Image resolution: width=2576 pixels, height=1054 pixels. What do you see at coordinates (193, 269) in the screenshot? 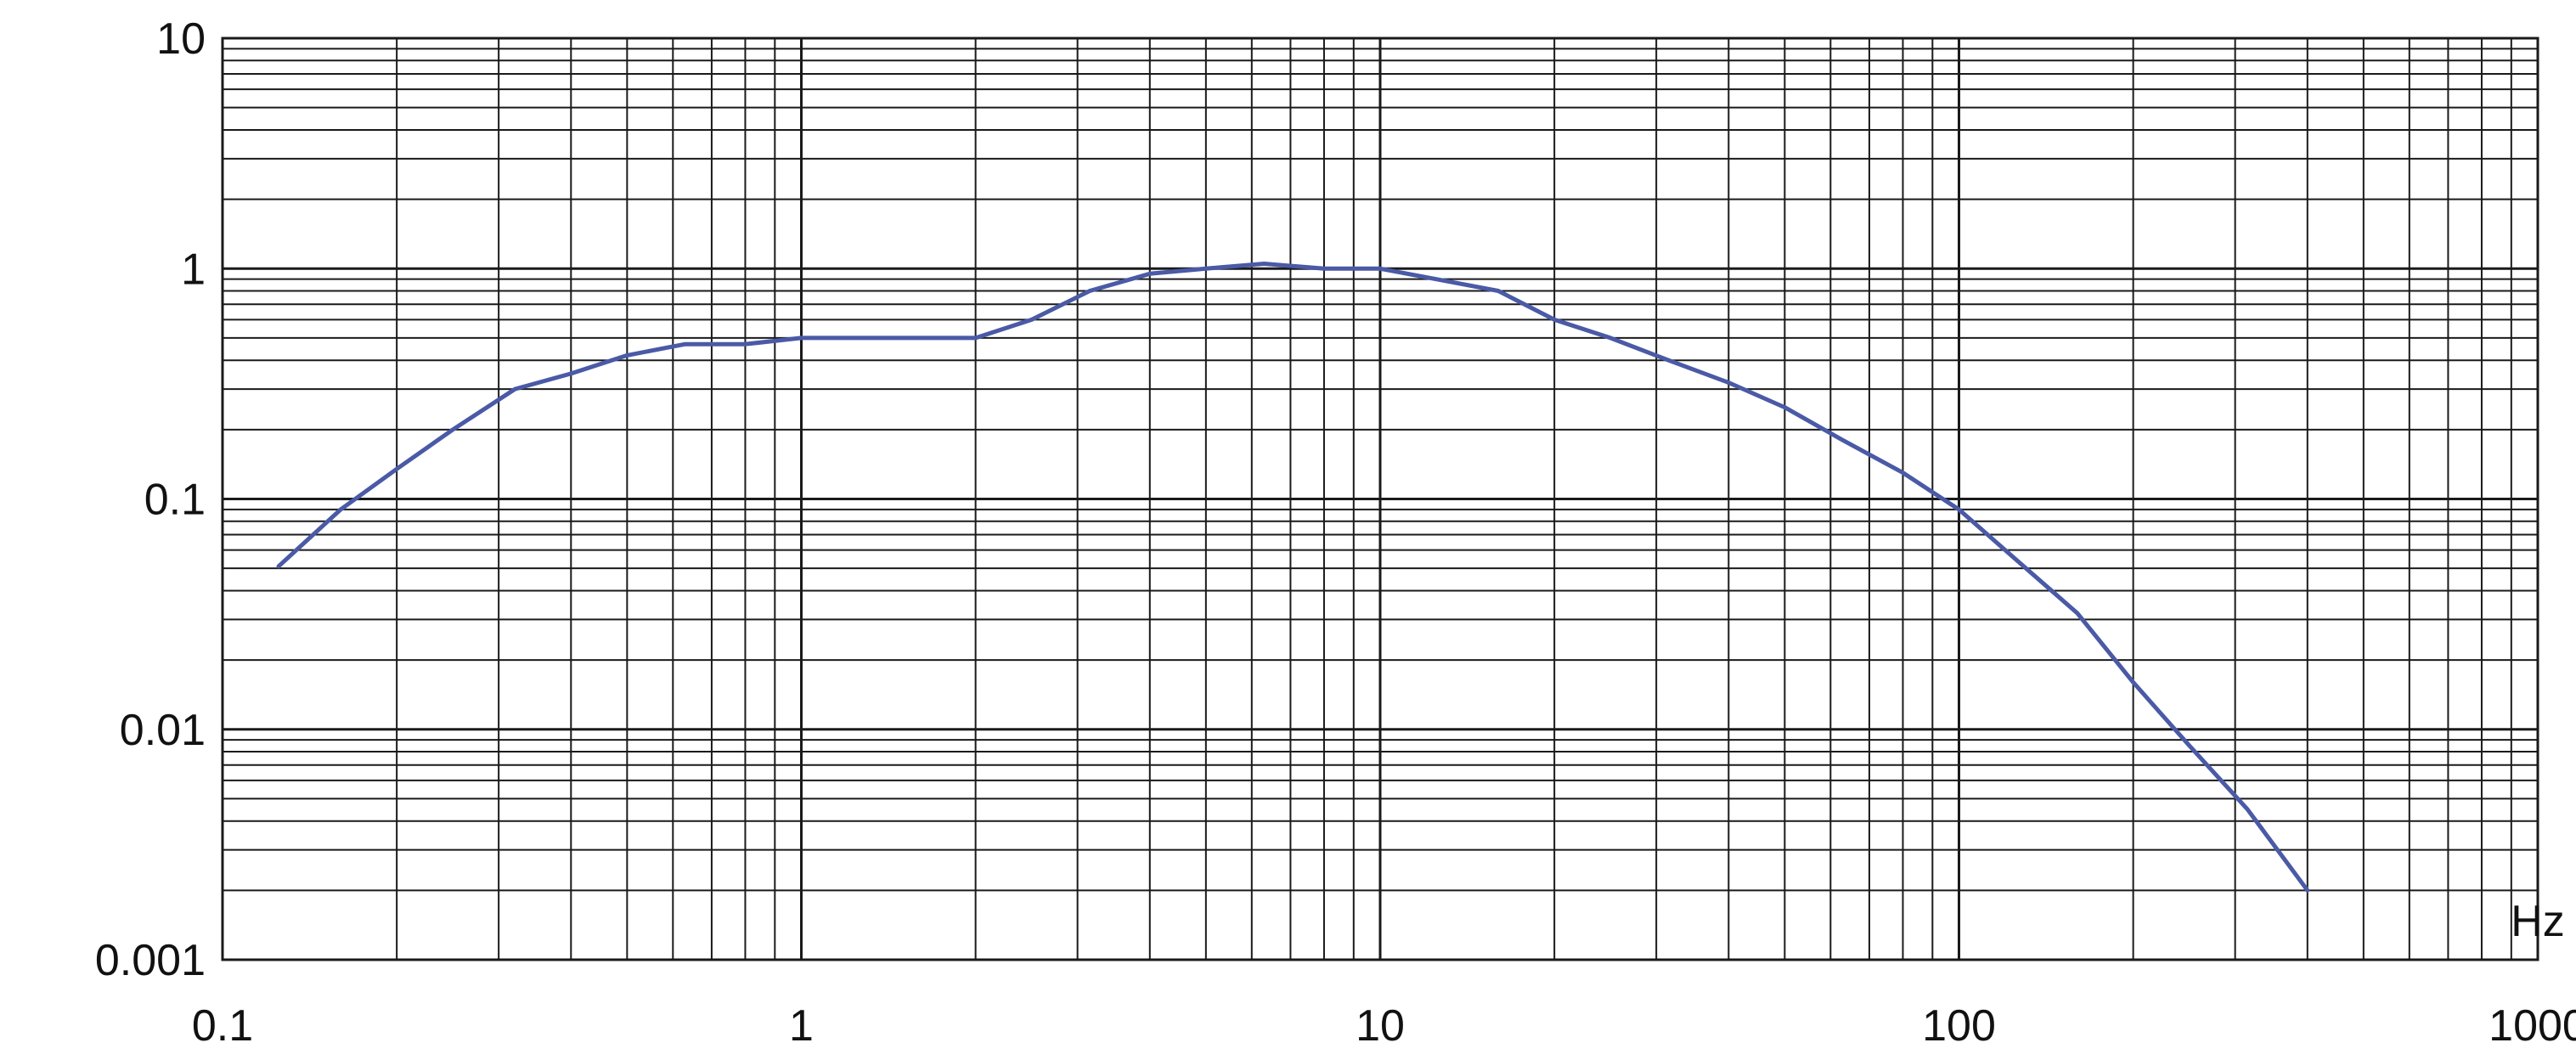
I see `y-tick-label: 1` at bounding box center [193, 269].